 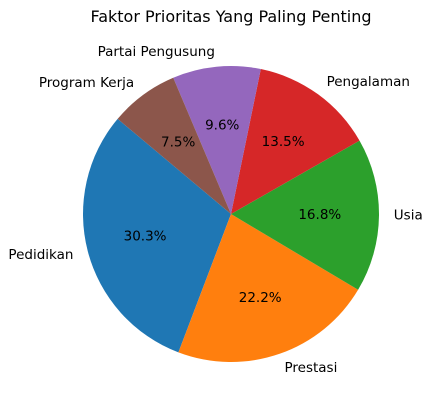 What do you see at coordinates (319, 215) in the screenshot?
I see `pie-pct-label: 16.8%` at bounding box center [319, 215].